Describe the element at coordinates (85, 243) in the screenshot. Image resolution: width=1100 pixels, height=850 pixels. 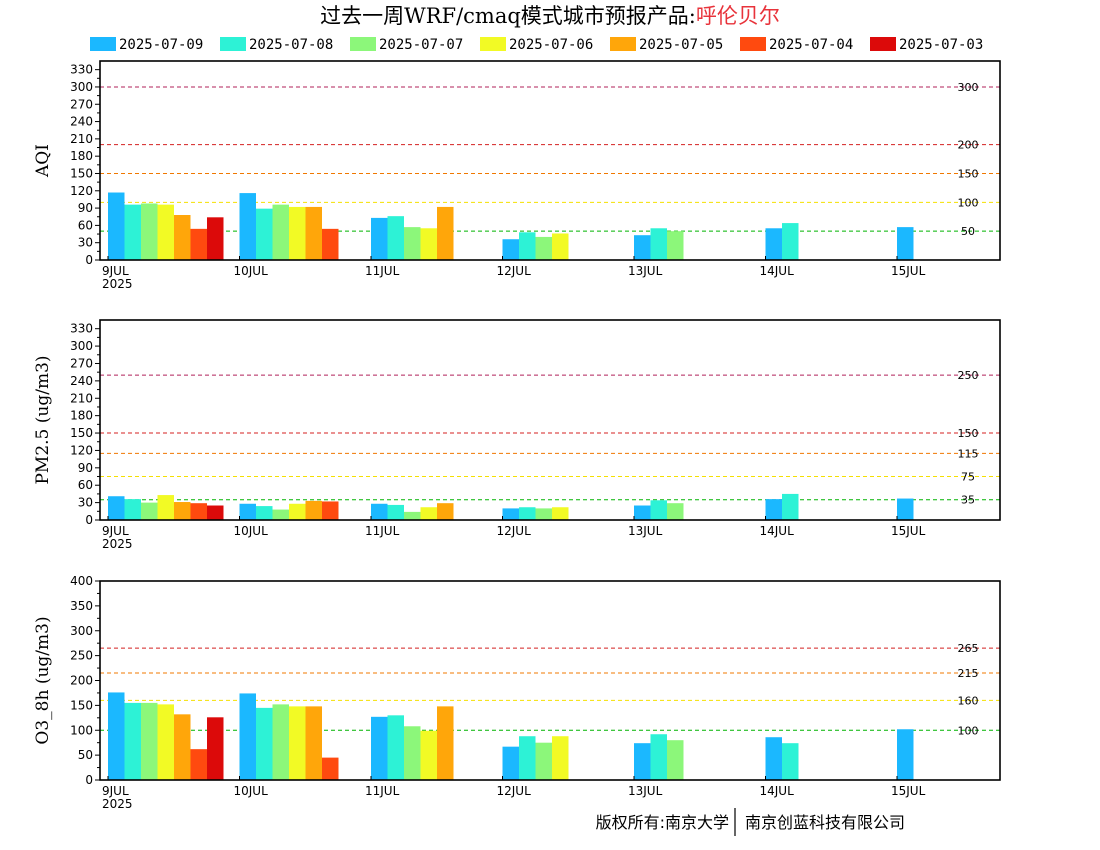
I see `y-tick-label: 30` at that location.